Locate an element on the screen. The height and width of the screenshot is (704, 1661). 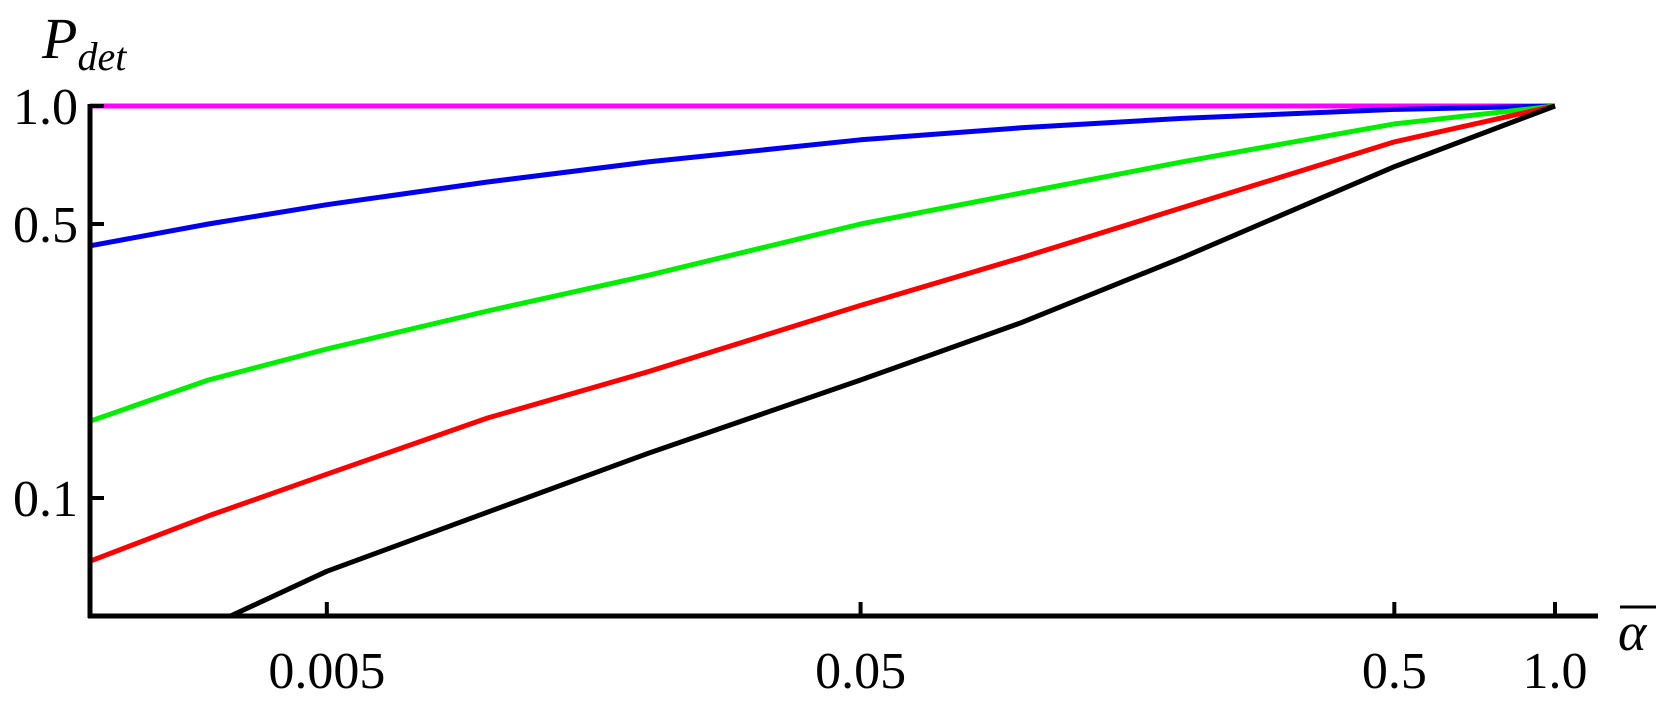
y-axis-label: Pdet is located at coordinates (84, 42).